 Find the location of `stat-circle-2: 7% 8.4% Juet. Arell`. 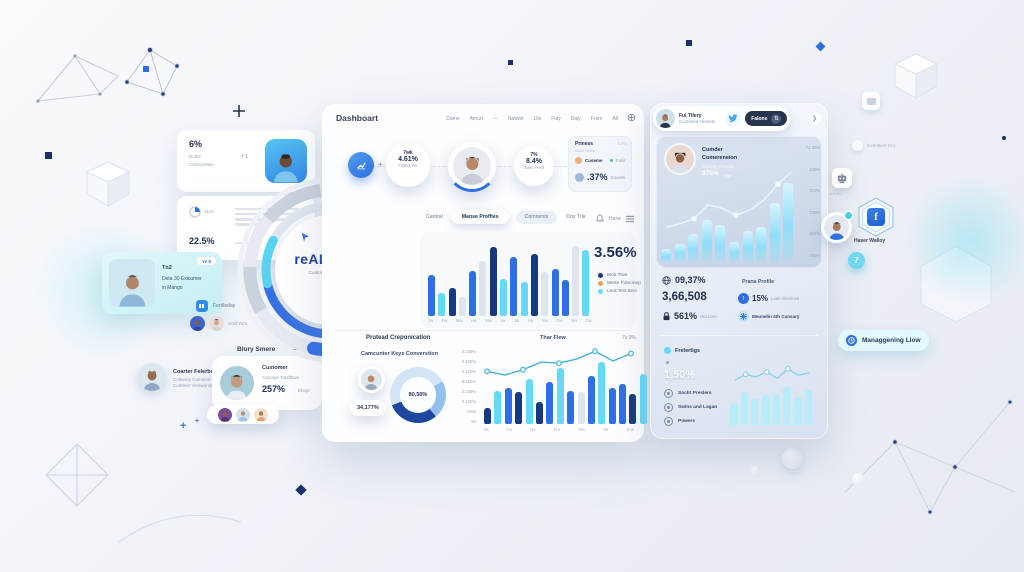

stat-circle-2: 7% 8.4% Juet. Arell is located at coordinates (534, 166).